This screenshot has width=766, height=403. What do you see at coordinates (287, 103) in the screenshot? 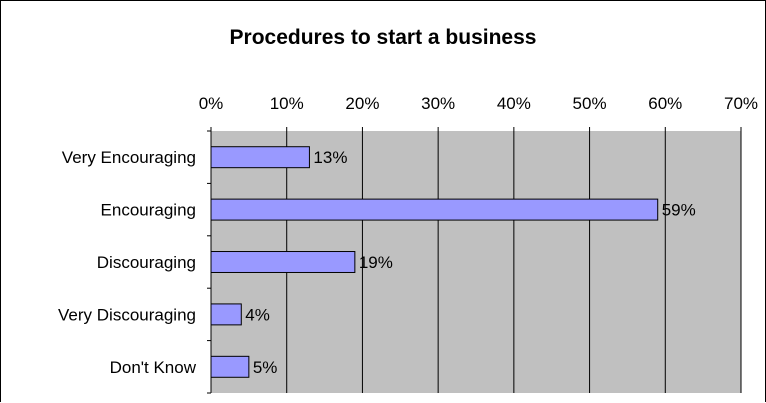
I see `x-tick-label: 10%` at bounding box center [287, 103].